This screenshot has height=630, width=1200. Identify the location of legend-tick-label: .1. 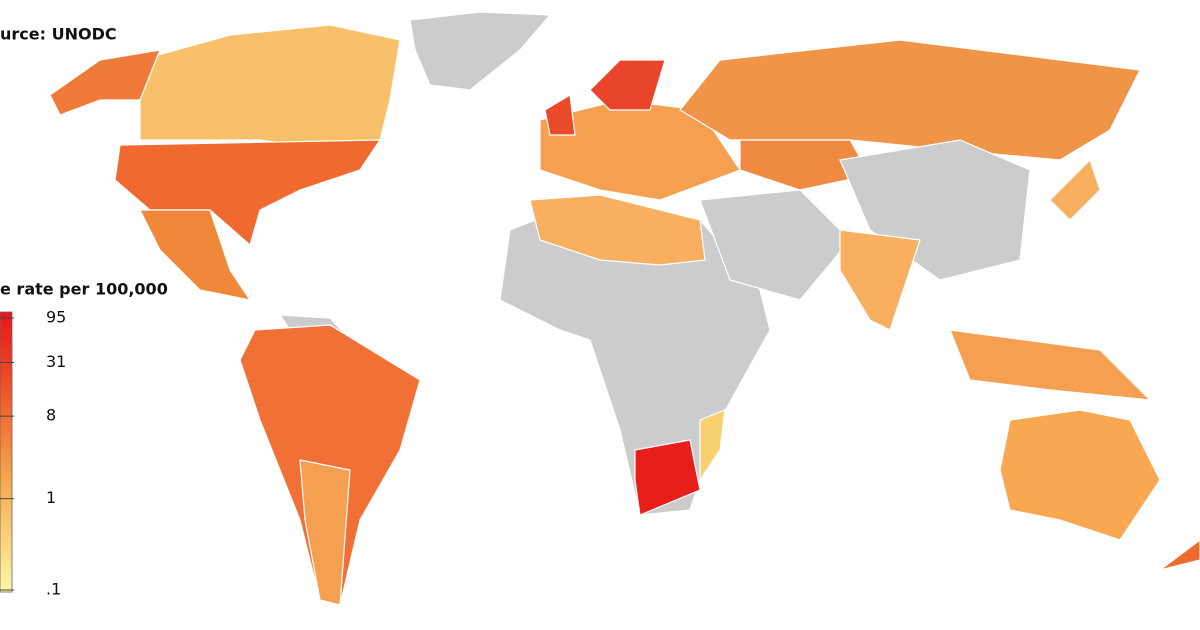
(53, 589).